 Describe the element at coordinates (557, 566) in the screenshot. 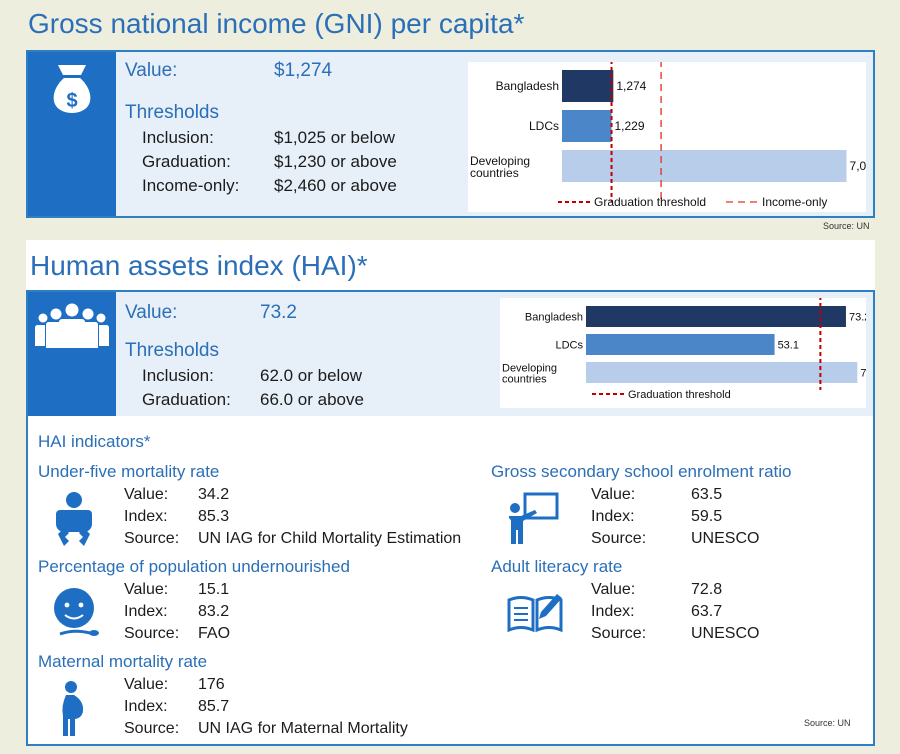

I see `indicator-adult-literacy-title: Adult literacy rate` at that location.